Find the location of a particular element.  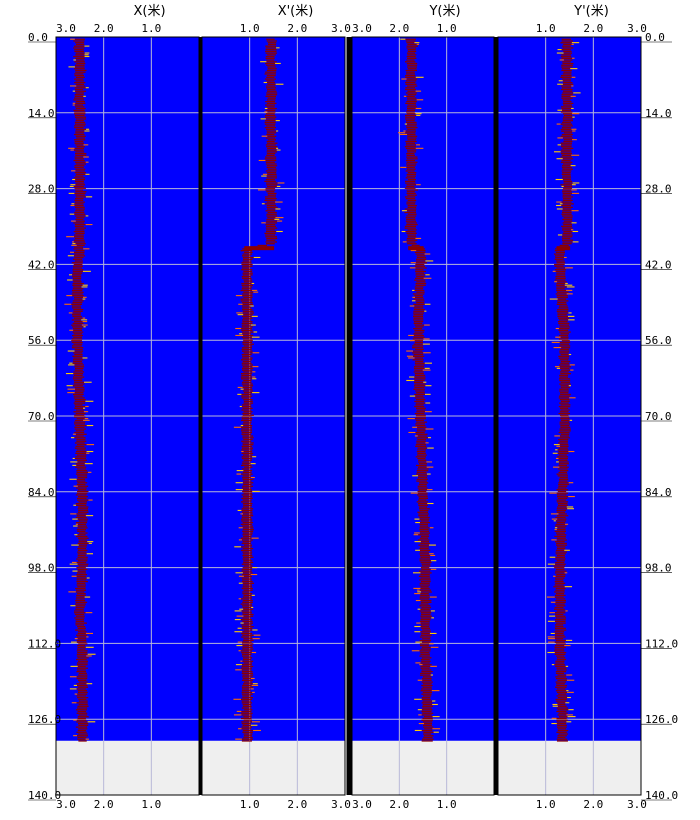

x-tick-label: 2.0 is located at coordinates (593, 804).